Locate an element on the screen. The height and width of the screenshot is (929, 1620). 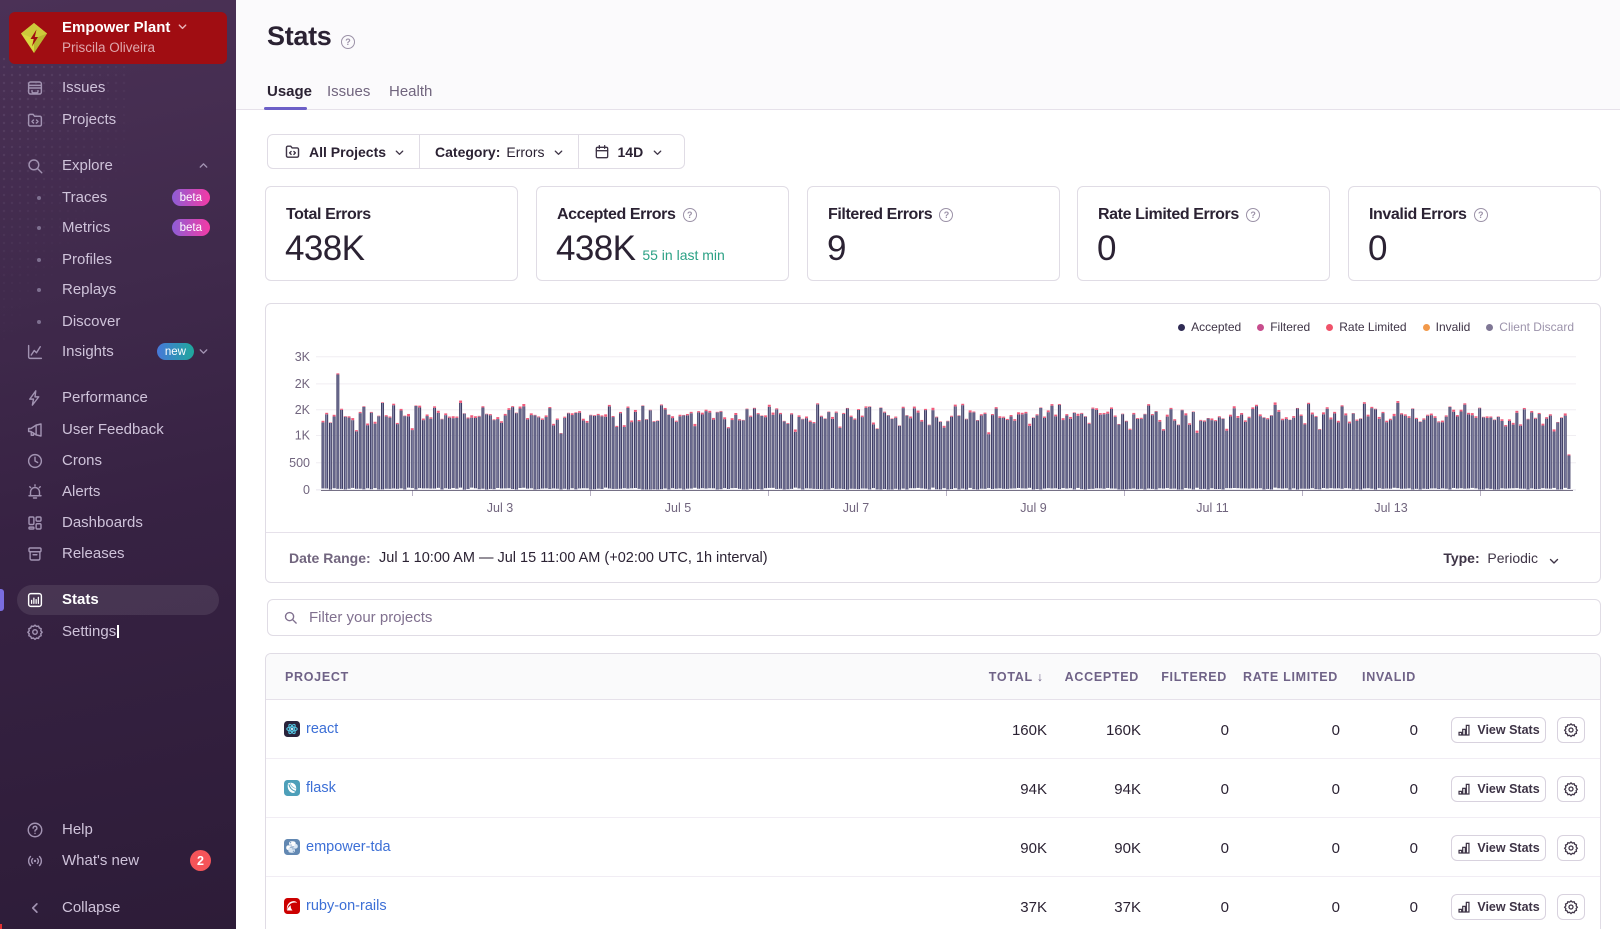
svg-text: Jul 7 is located at coordinates (856, 508).